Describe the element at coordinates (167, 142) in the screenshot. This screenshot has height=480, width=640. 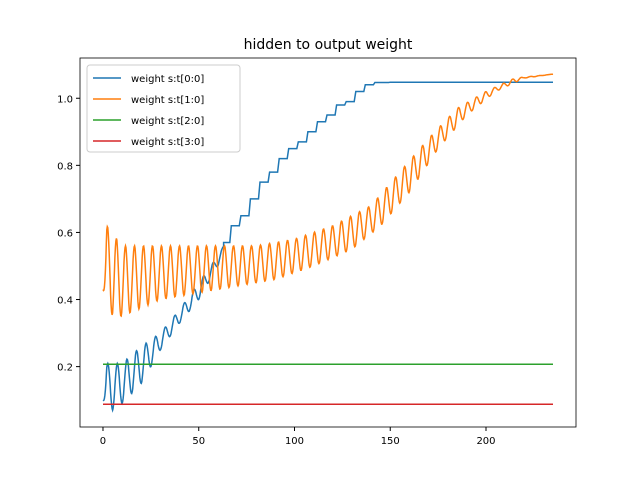
I see `legend-label-3: weight s:t[3:0]` at that location.